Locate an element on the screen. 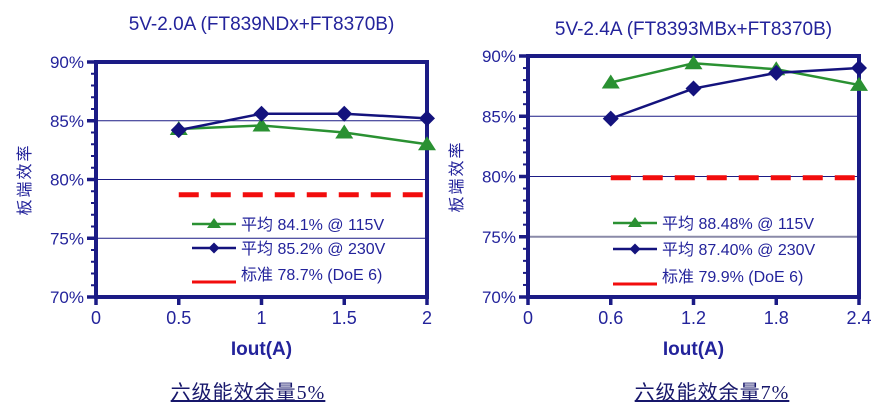  x-tick-label: 0.6 is located at coordinates (610, 318).